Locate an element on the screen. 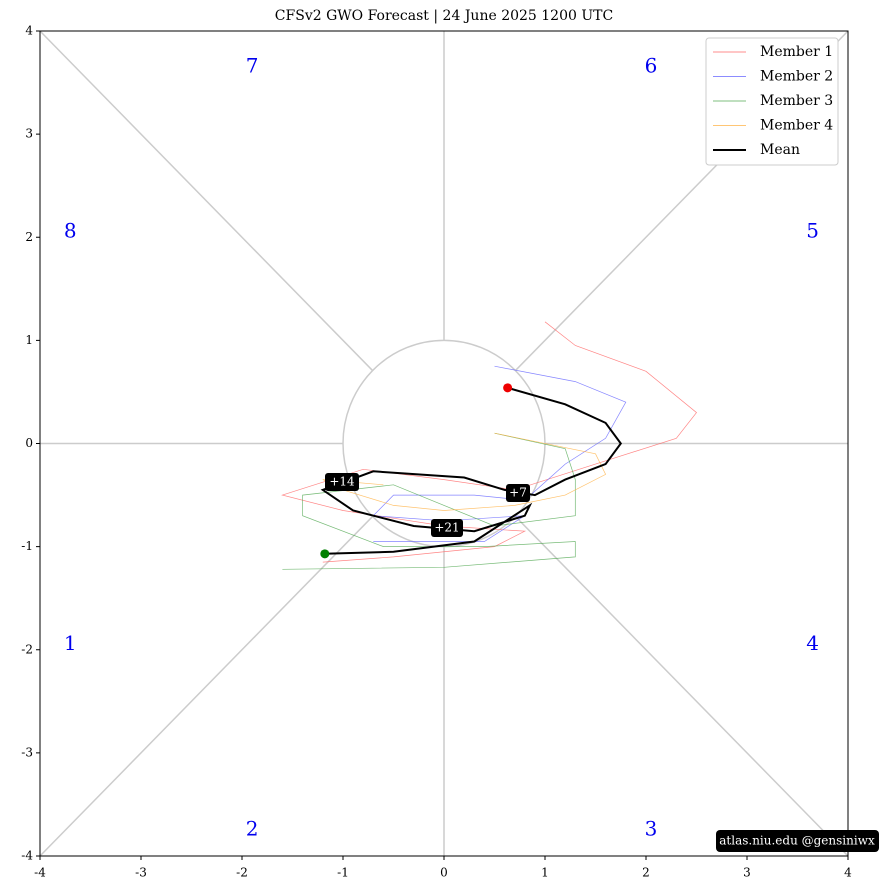 This screenshot has height=894, width=881. y-tick-label: 2 is located at coordinates (29, 237).